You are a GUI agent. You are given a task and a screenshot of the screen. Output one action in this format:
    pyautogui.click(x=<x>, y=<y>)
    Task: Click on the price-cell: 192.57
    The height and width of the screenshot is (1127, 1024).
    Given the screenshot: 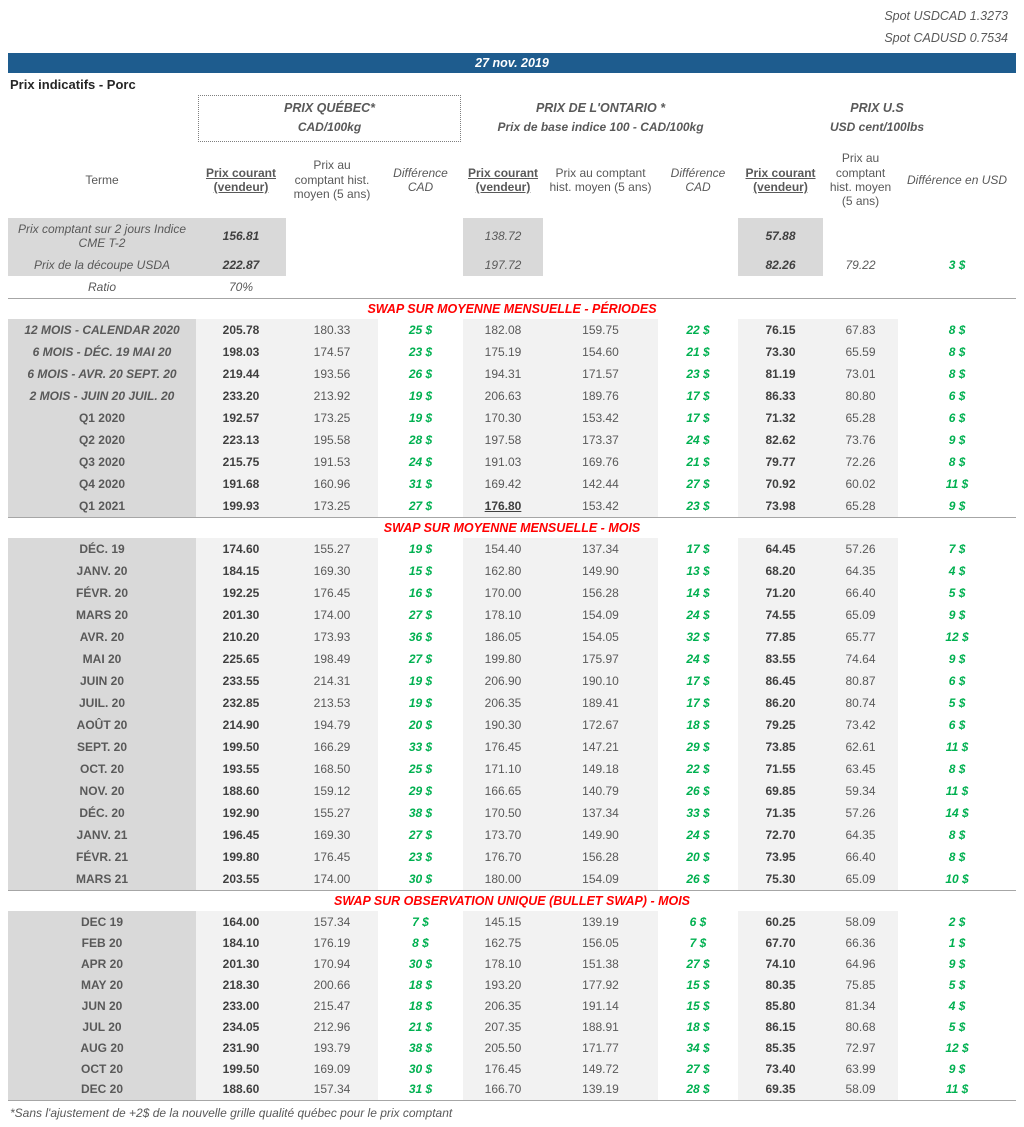 What is the action you would take?
    pyautogui.click(x=241, y=418)
    